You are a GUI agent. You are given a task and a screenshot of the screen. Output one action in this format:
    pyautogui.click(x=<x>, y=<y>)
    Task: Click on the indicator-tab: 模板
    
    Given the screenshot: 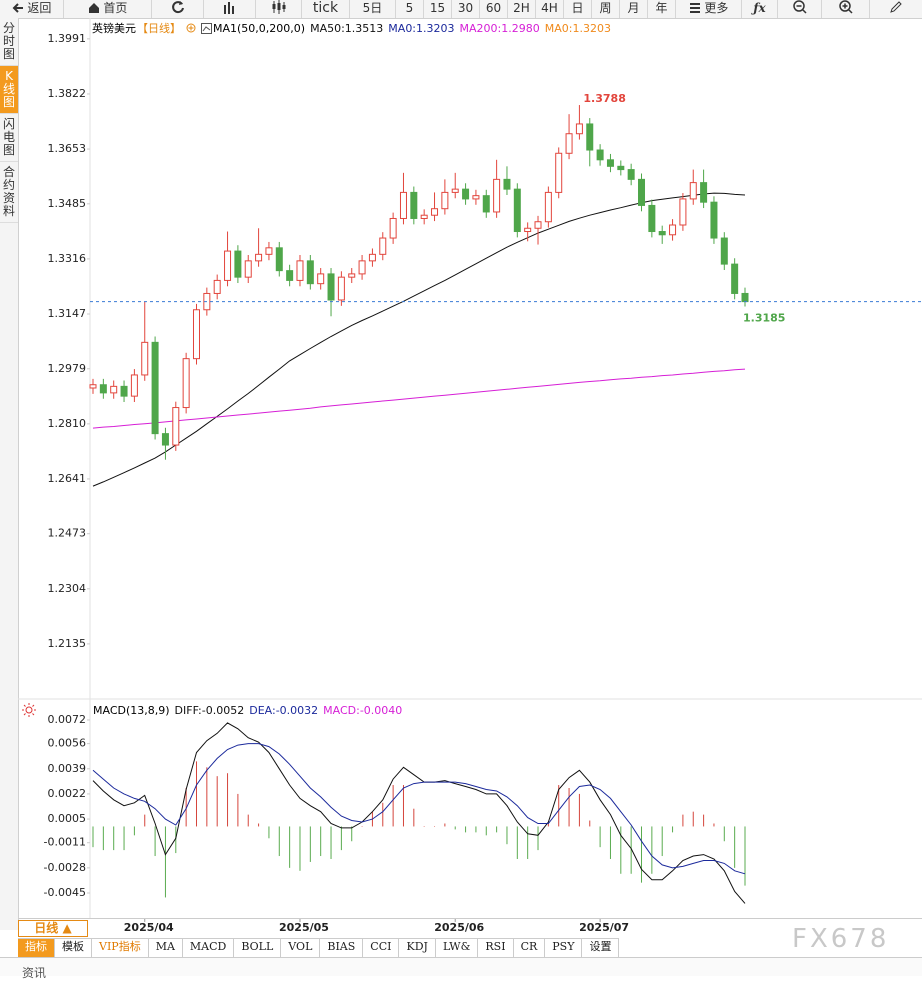 What is the action you would take?
    pyautogui.click(x=73, y=948)
    